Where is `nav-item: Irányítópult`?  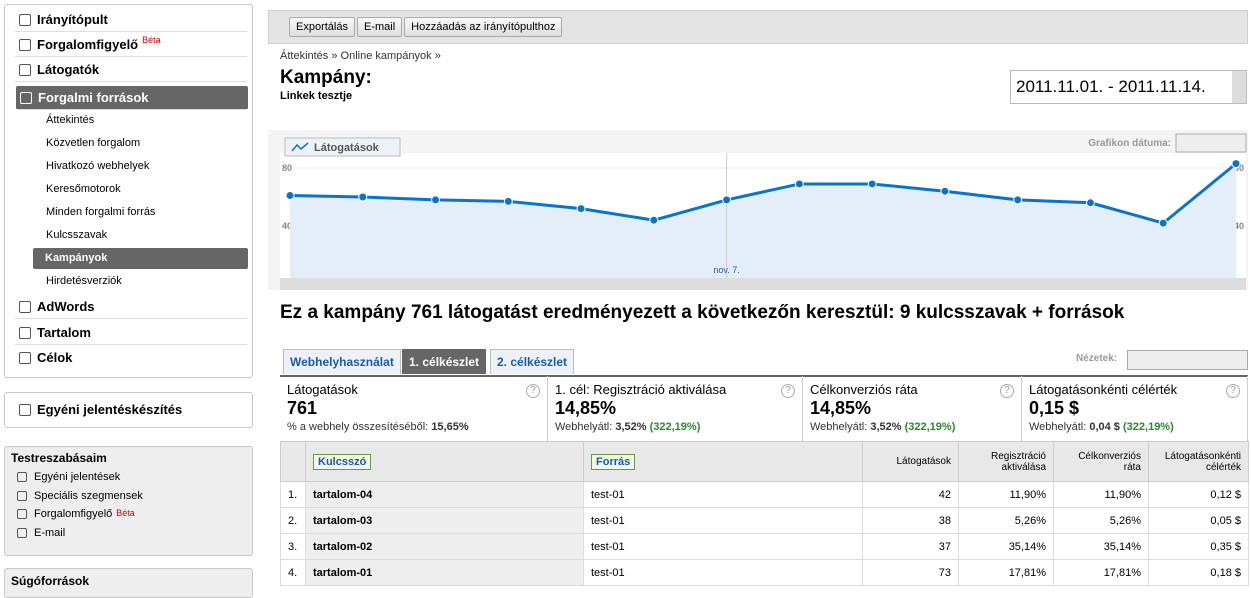
nav-item: Irányítópult is located at coordinates (131, 20).